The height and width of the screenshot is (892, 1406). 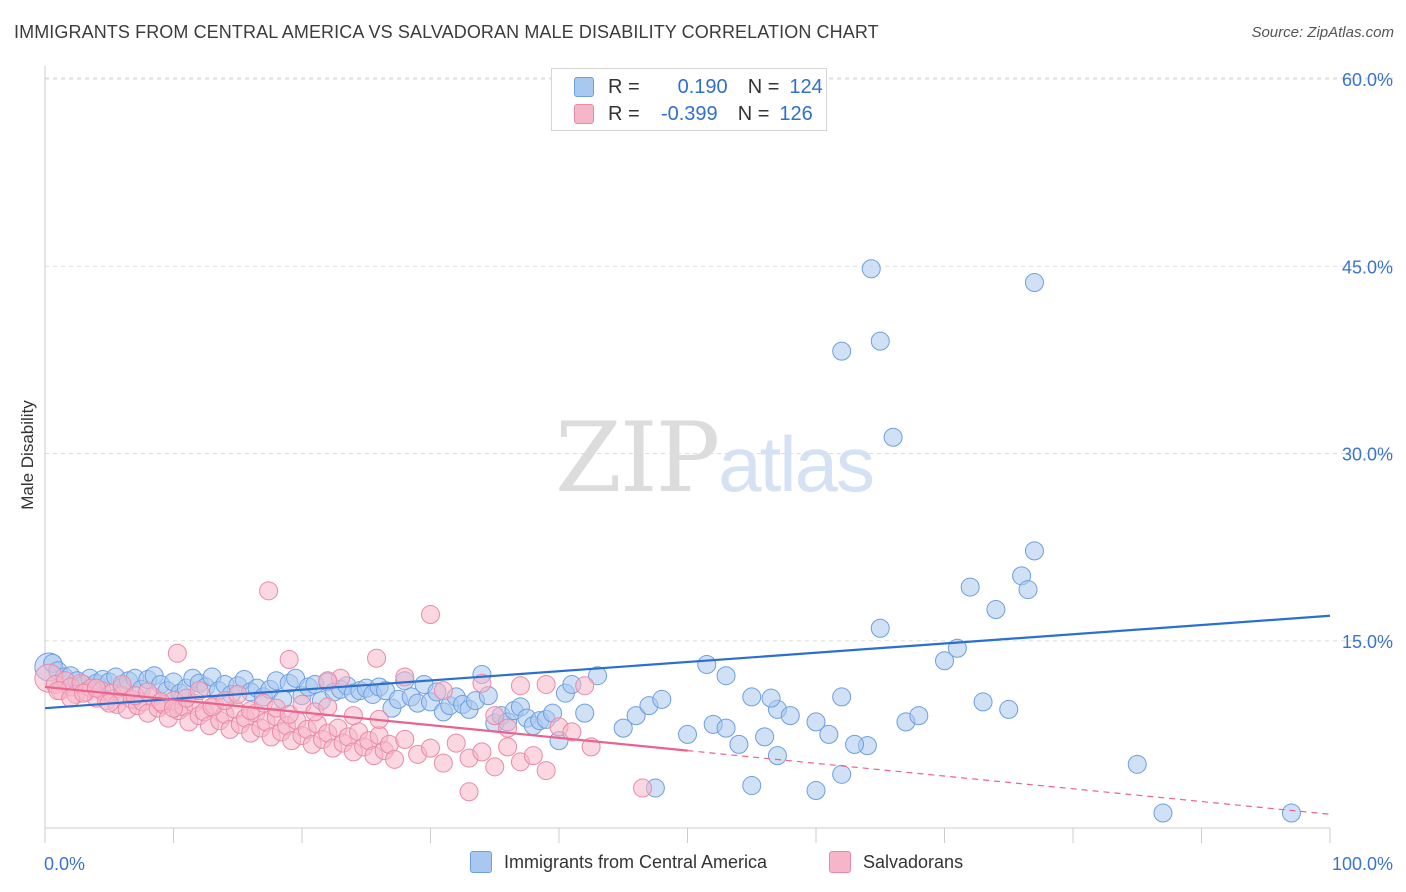 What do you see at coordinates (1367, 80) in the screenshot?
I see `y-tick-label: 60.0%` at bounding box center [1367, 80].